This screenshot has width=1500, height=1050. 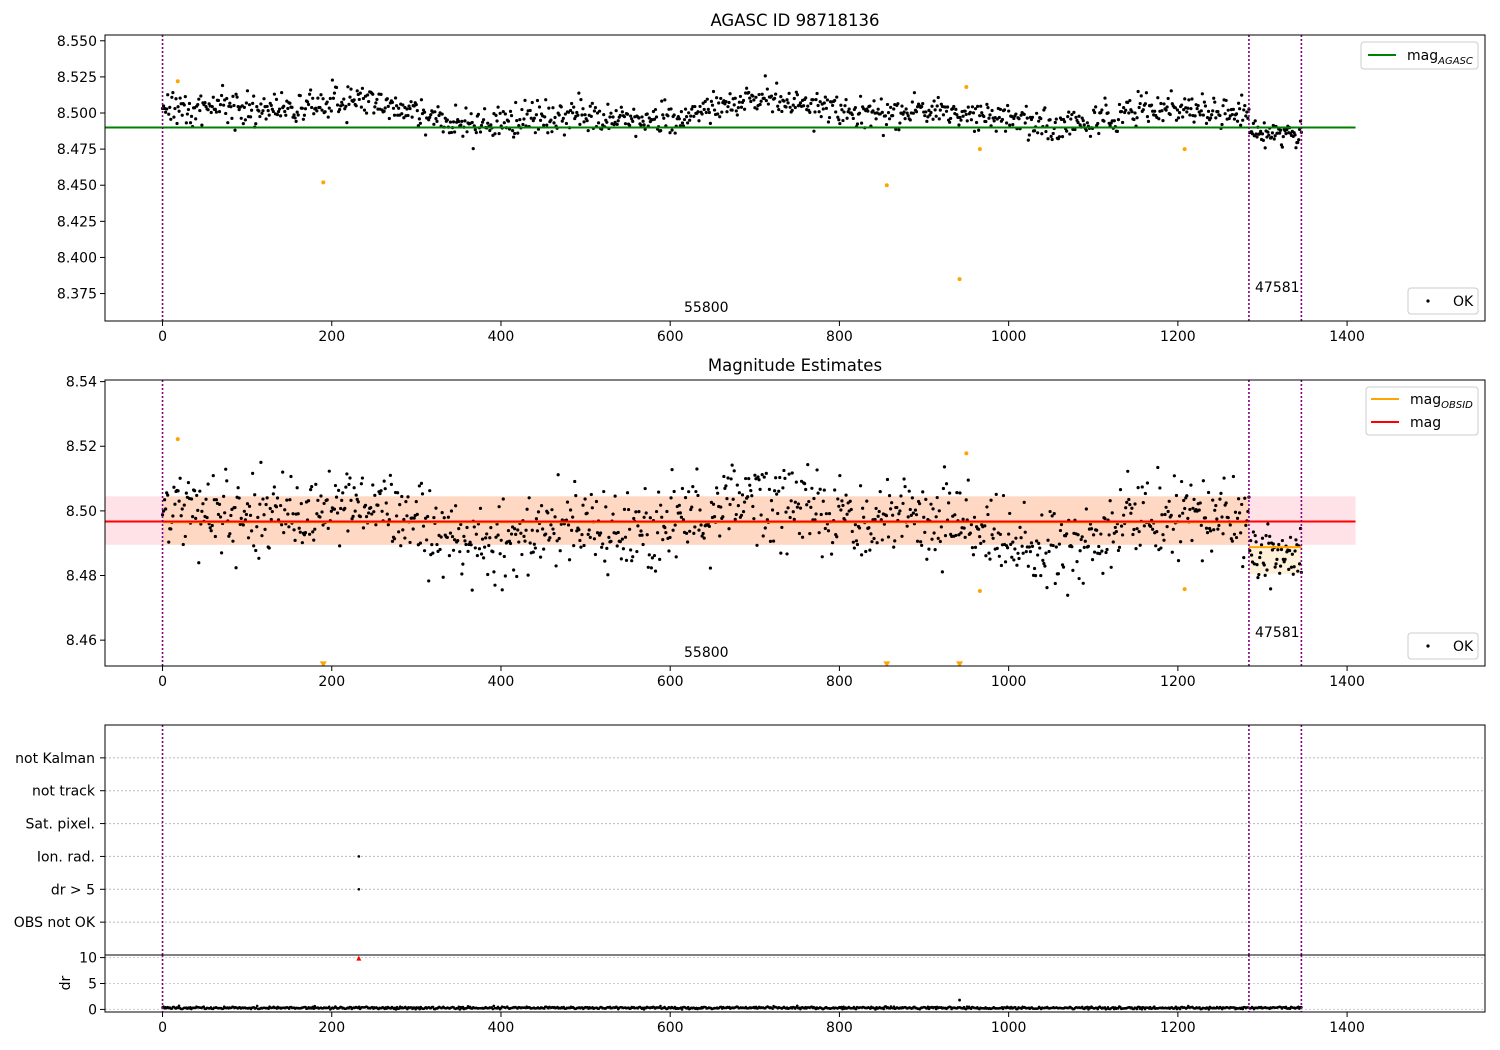 What do you see at coordinates (162, 337) in the screenshot?
I see `x-tick-label: 0` at bounding box center [162, 337].